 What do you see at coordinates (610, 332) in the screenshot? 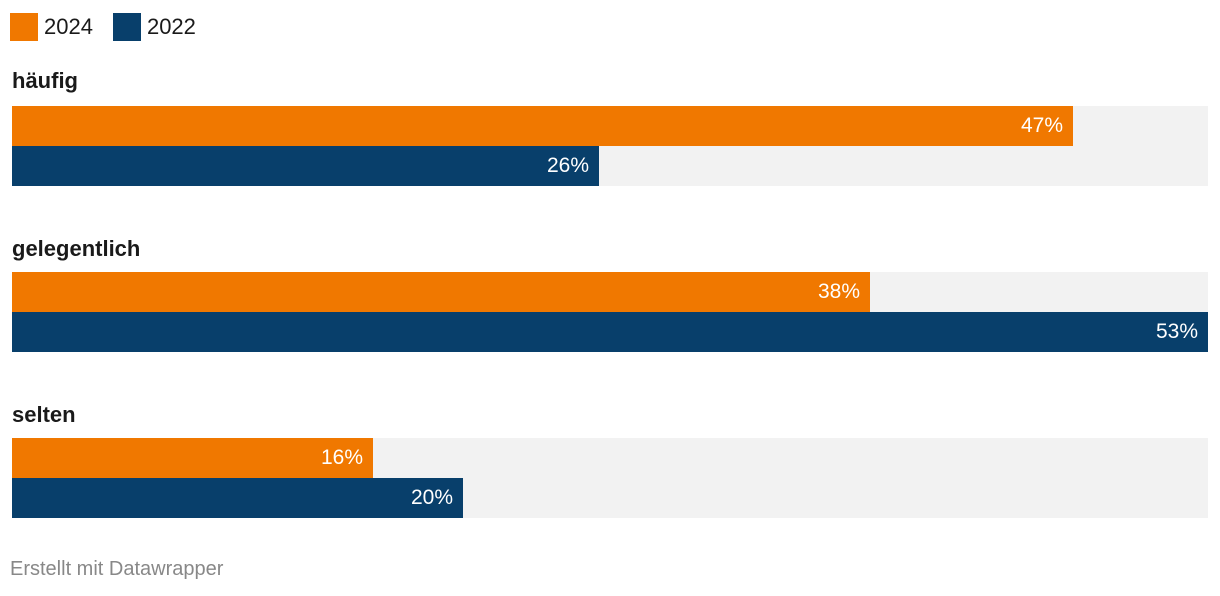
I see `bar-2022-gelegentlich: 53%` at bounding box center [610, 332].